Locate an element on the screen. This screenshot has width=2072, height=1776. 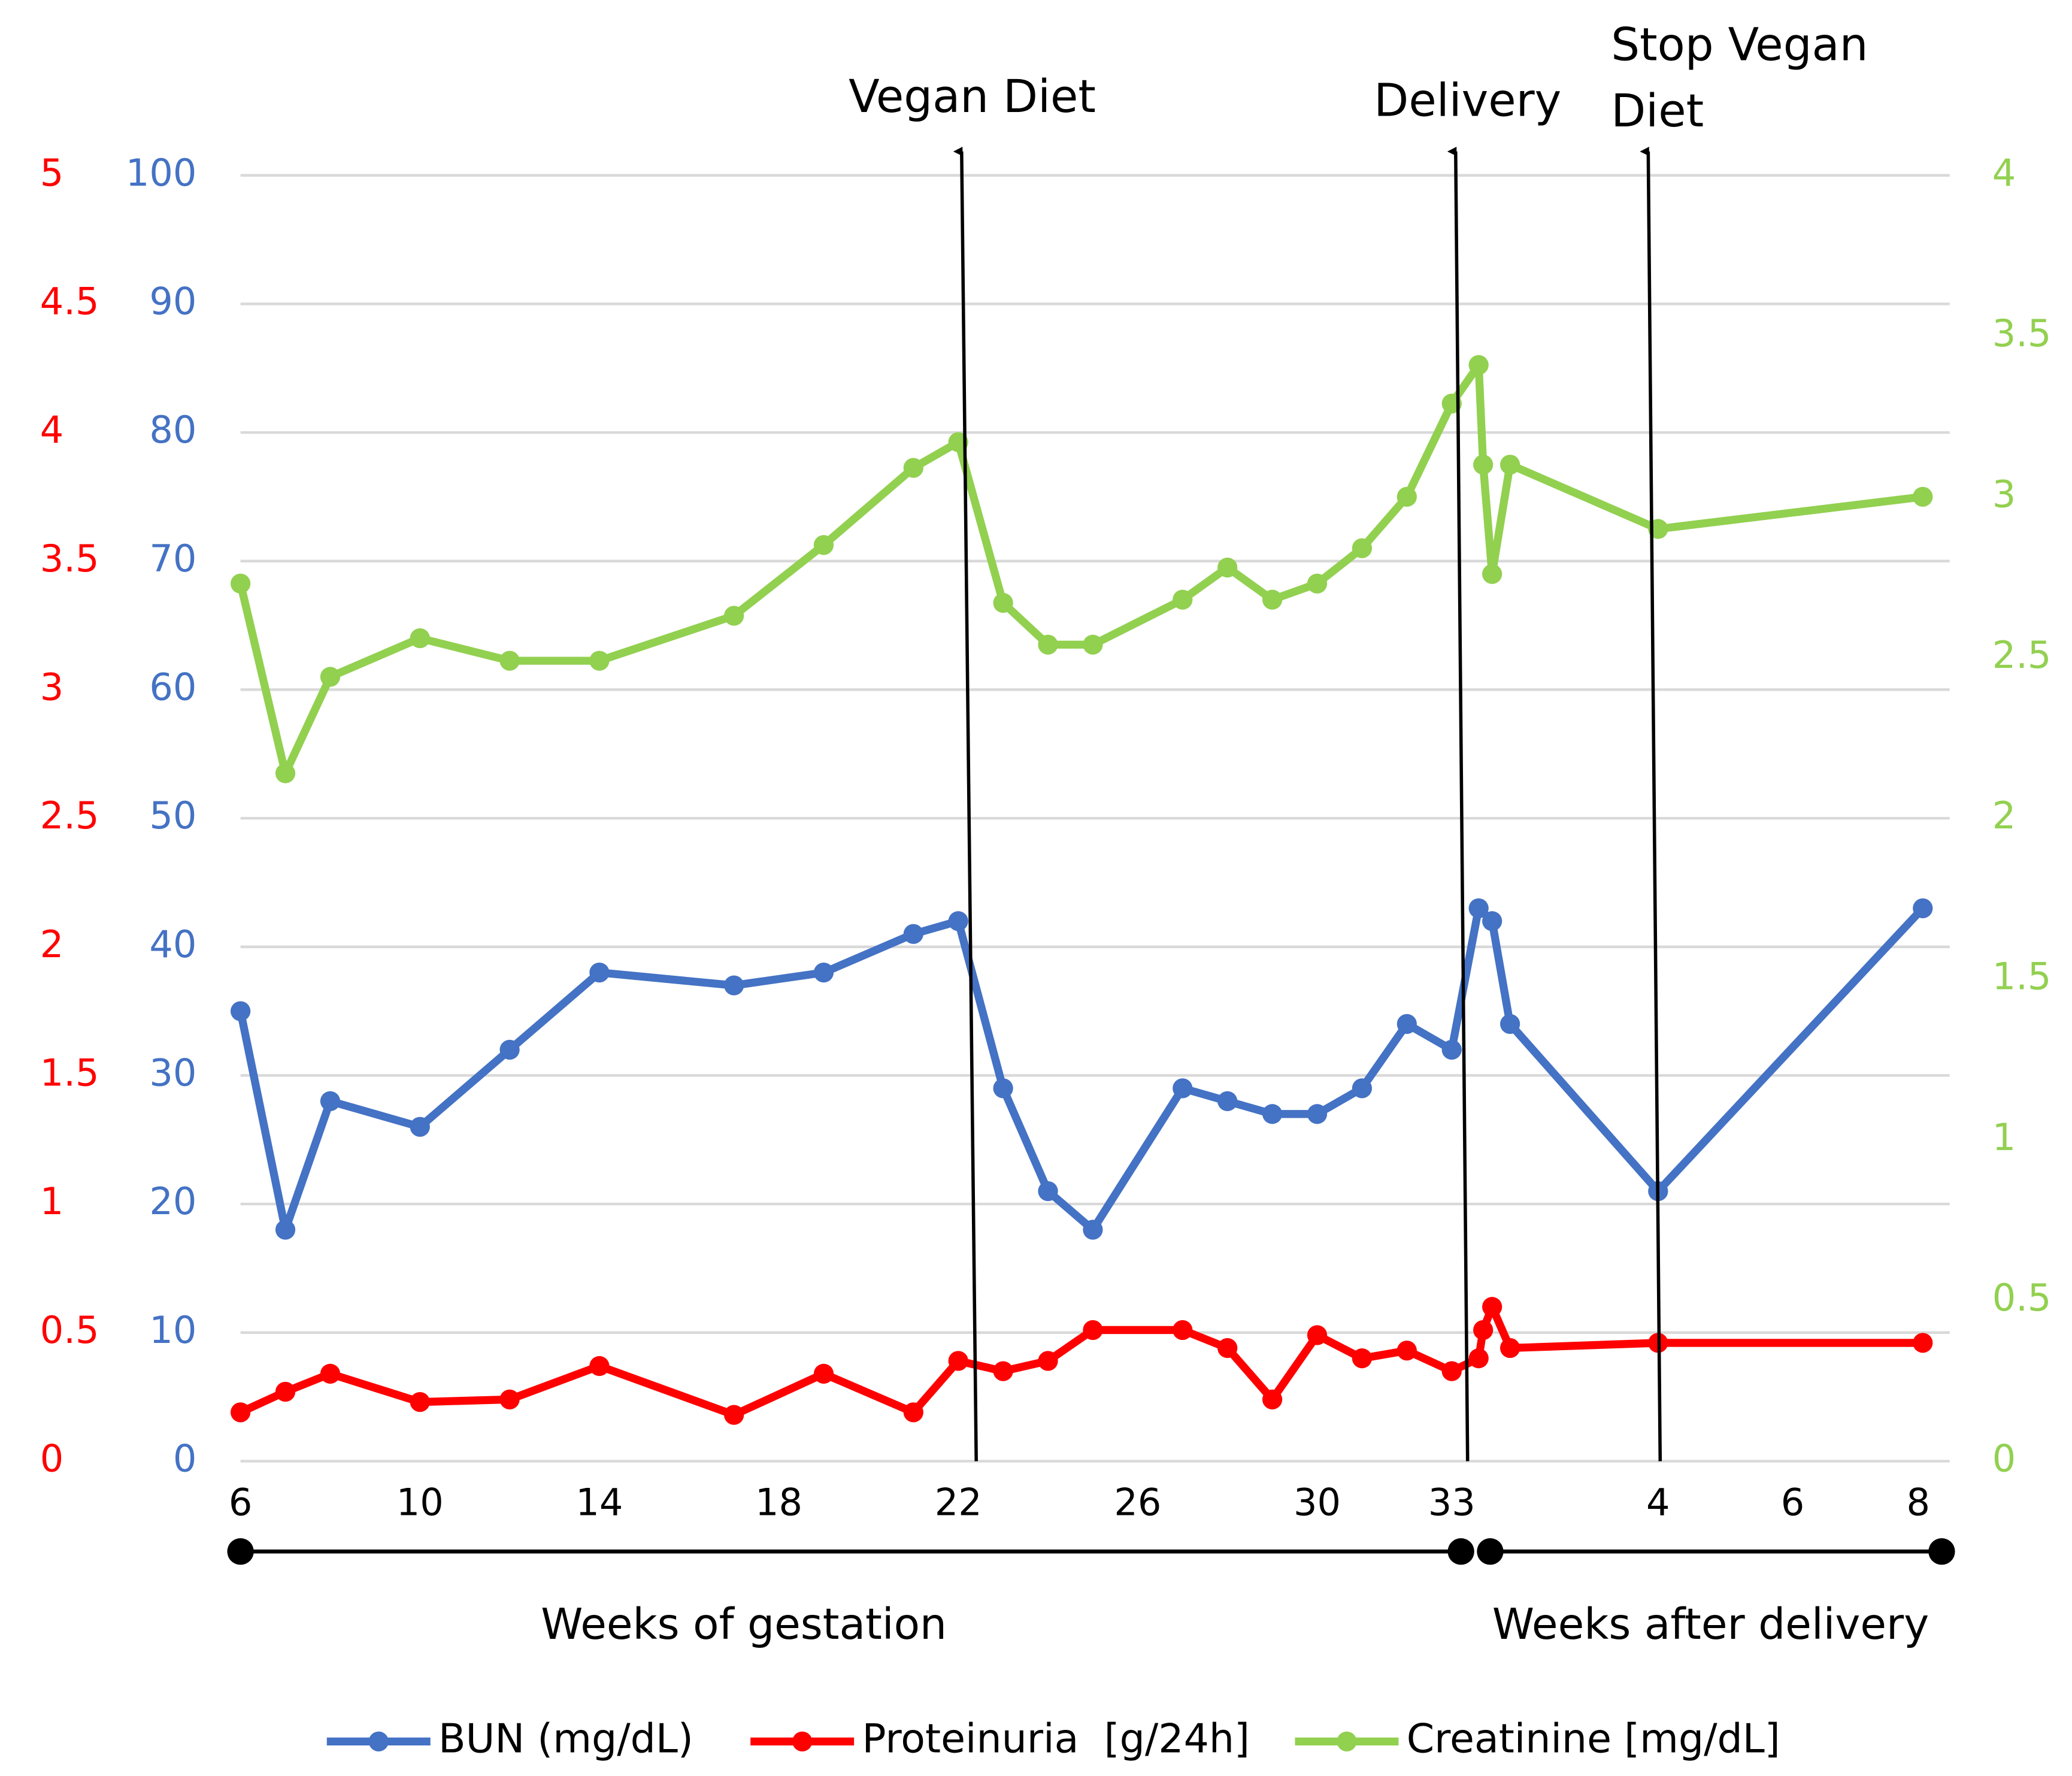
x-tick-label: 30 is located at coordinates (1318, 1502).